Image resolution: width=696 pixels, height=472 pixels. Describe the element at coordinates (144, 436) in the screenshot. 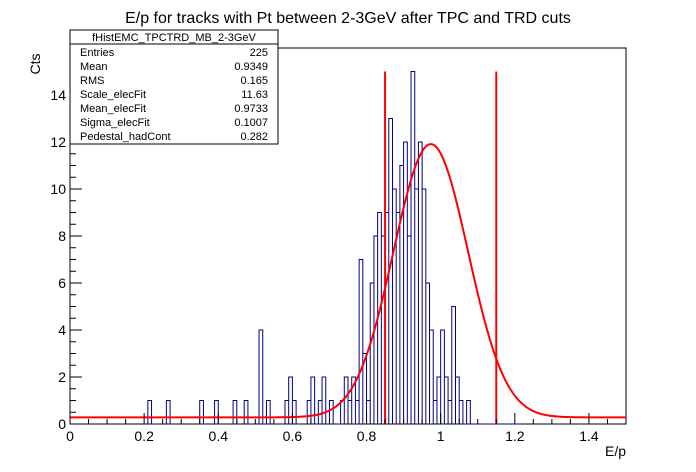

I see `x-tick-label: 0.2` at that location.